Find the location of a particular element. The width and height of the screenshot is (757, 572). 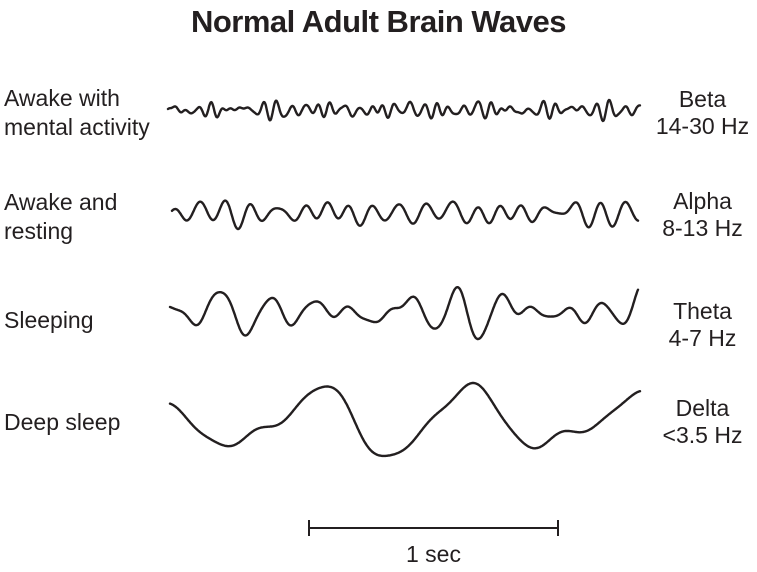

band-label-delta: Delta <3.5 Hz is located at coordinates (702, 422).